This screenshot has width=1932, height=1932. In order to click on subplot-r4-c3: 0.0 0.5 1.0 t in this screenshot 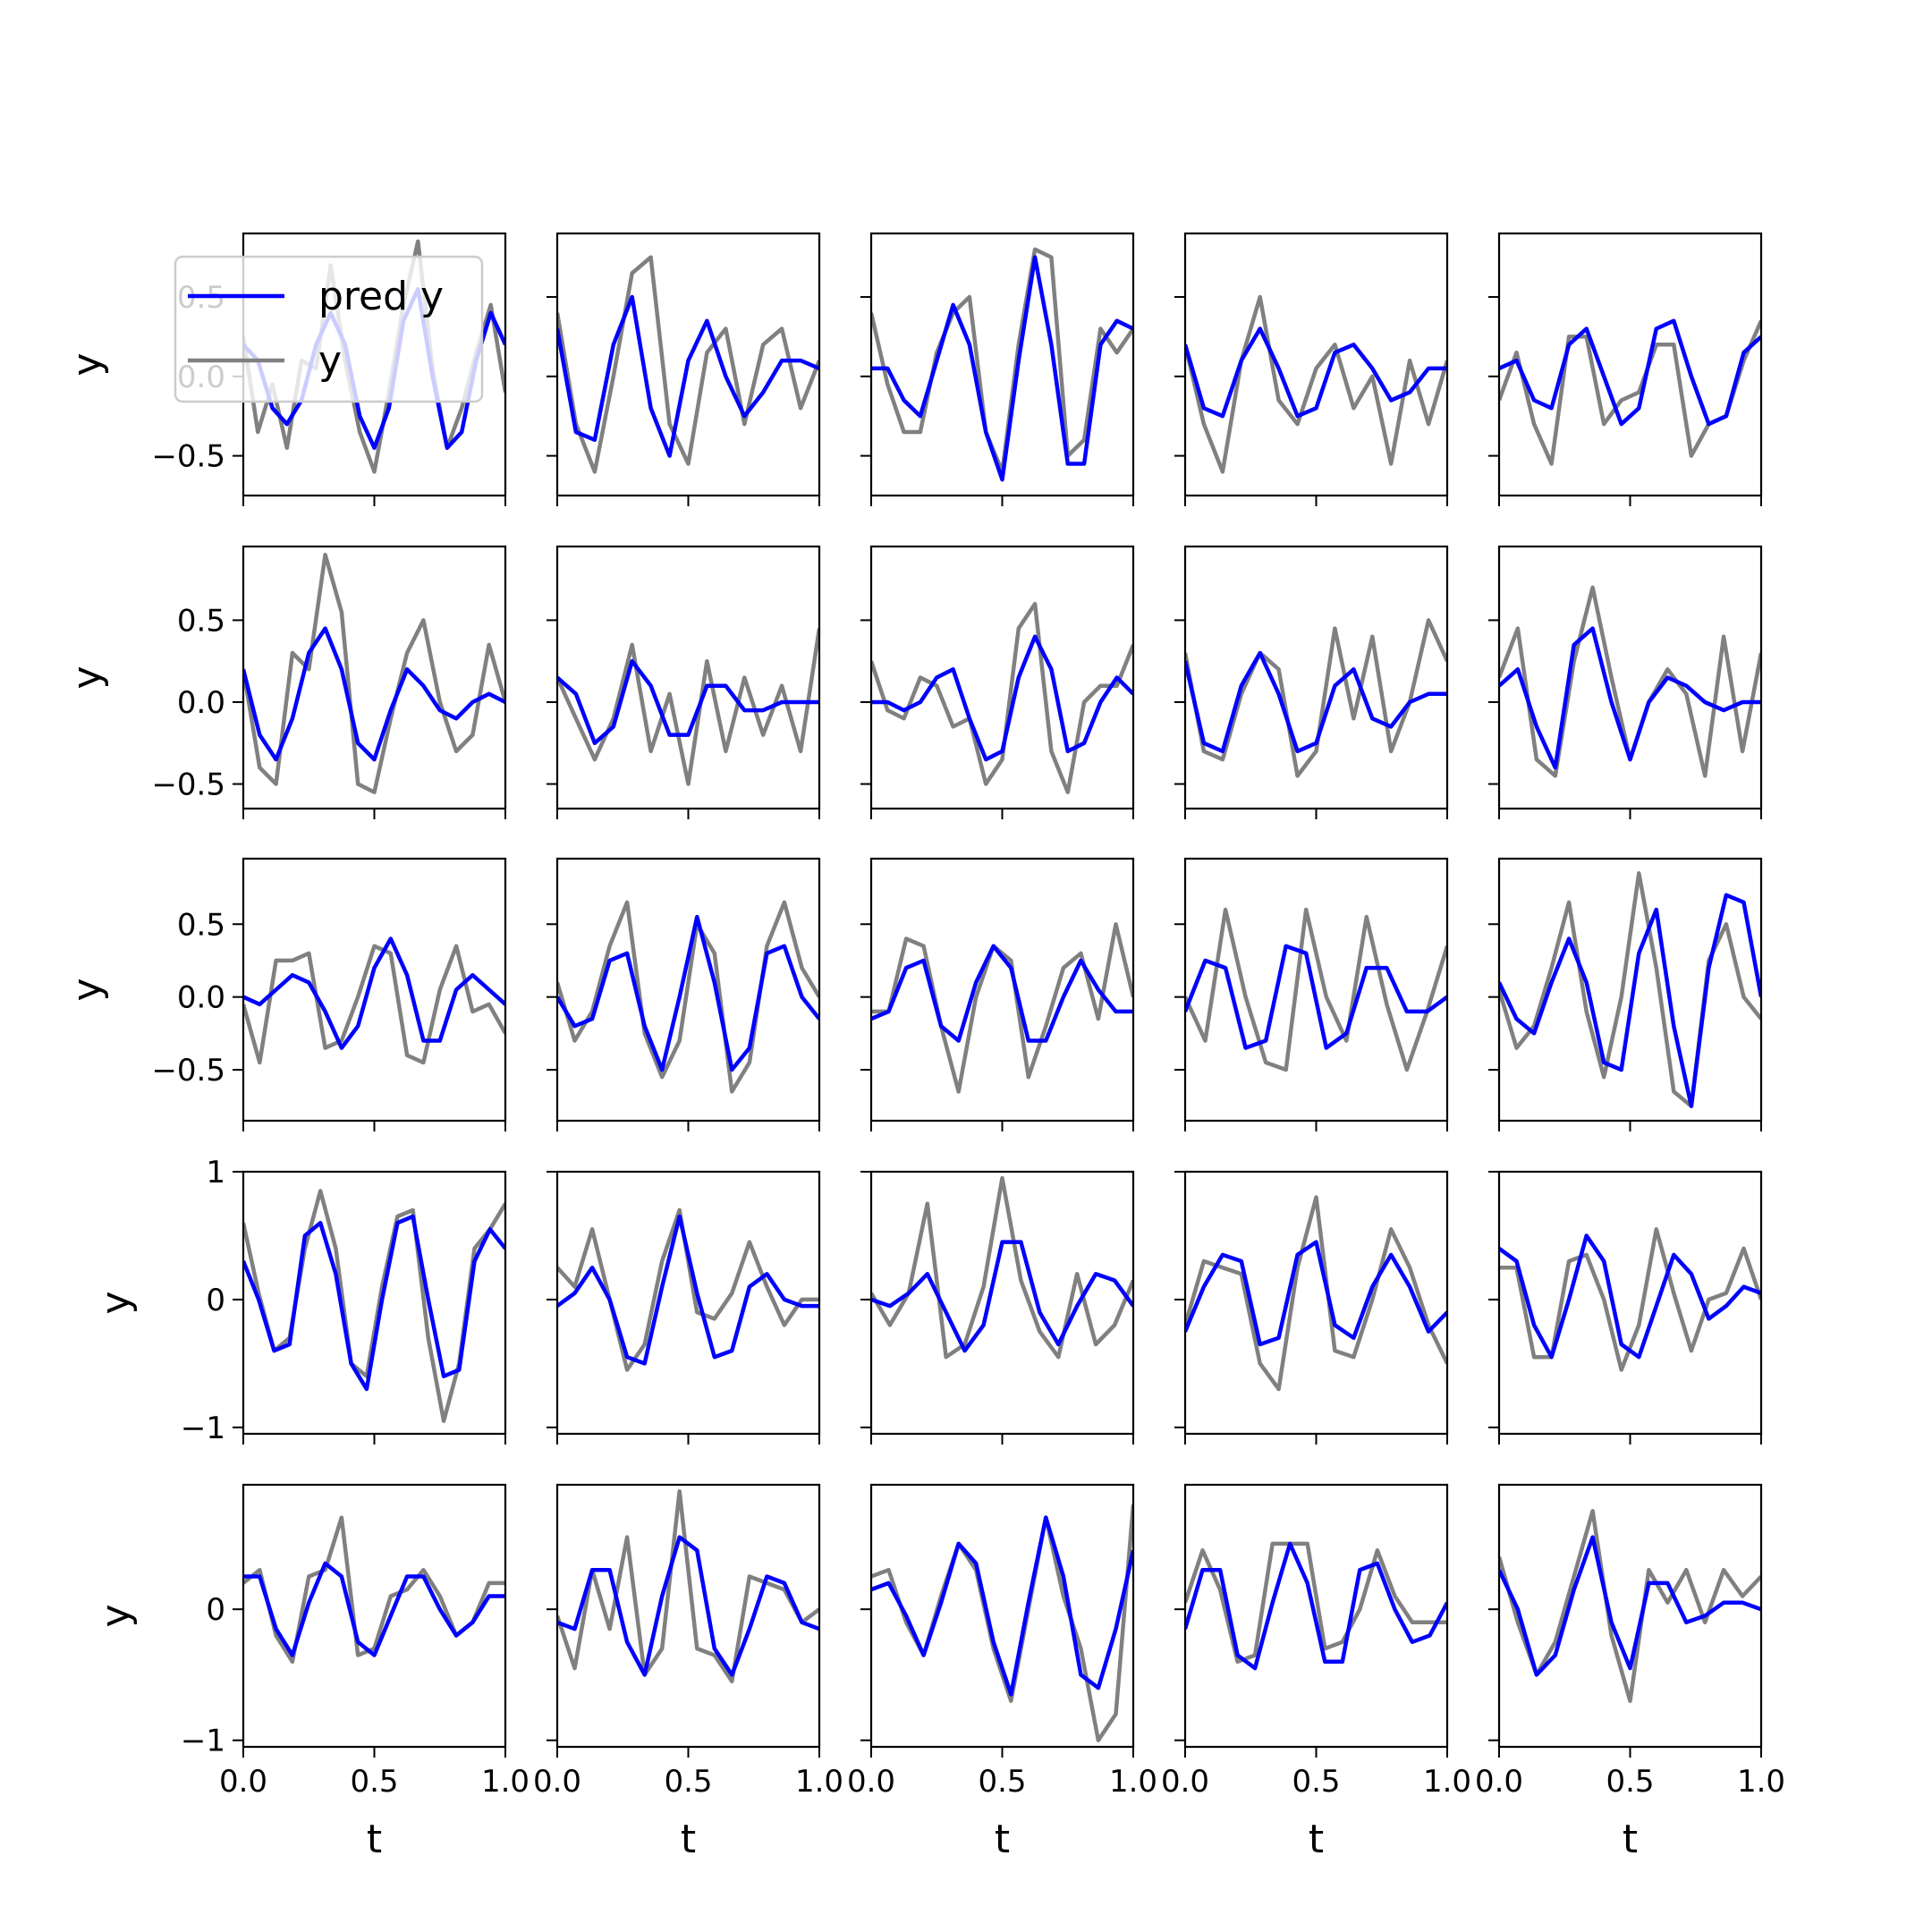, I will do `click(1316, 1672)`.